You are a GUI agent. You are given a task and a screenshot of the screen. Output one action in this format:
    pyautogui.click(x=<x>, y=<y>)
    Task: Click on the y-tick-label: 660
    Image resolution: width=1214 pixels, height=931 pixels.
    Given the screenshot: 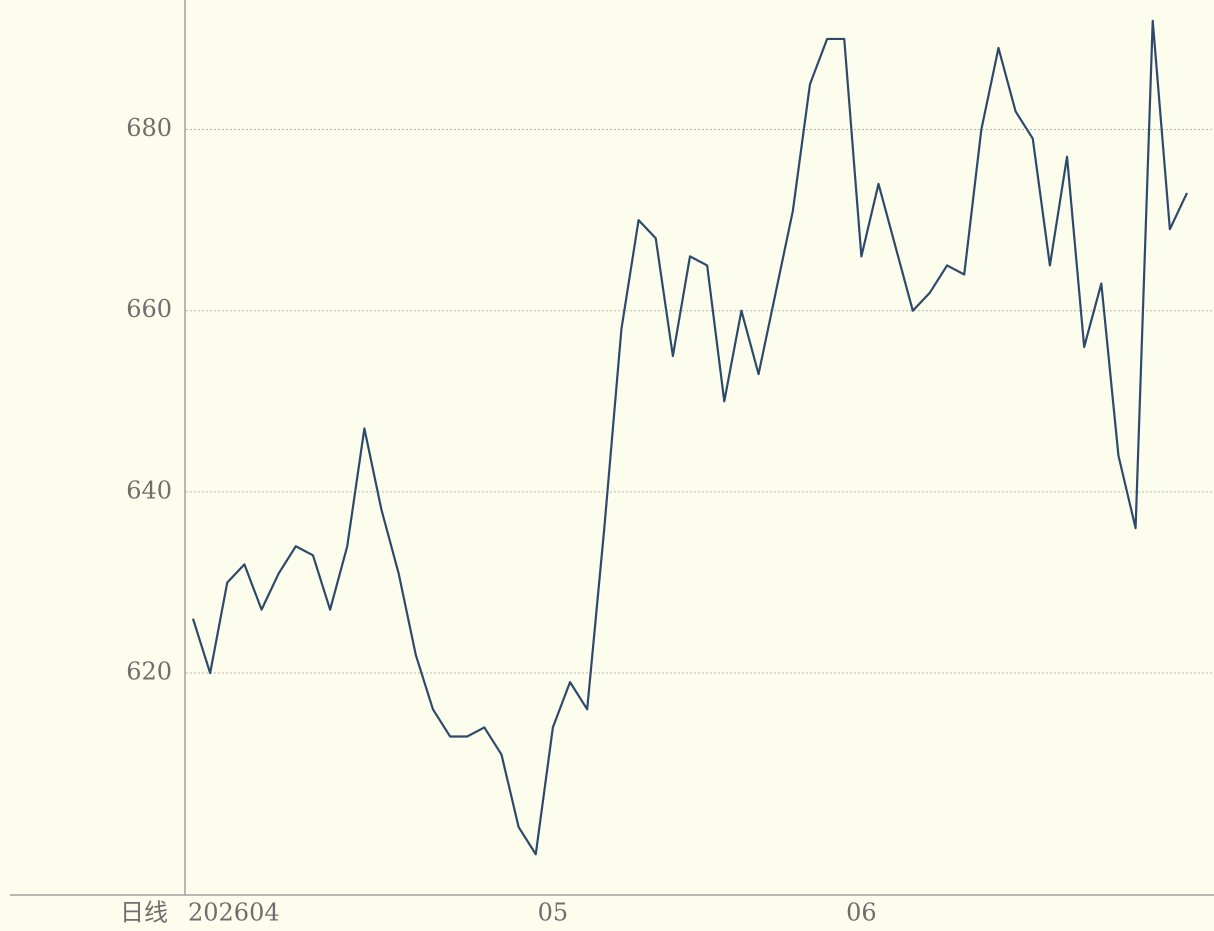 What is the action you would take?
    pyautogui.click(x=149, y=309)
    